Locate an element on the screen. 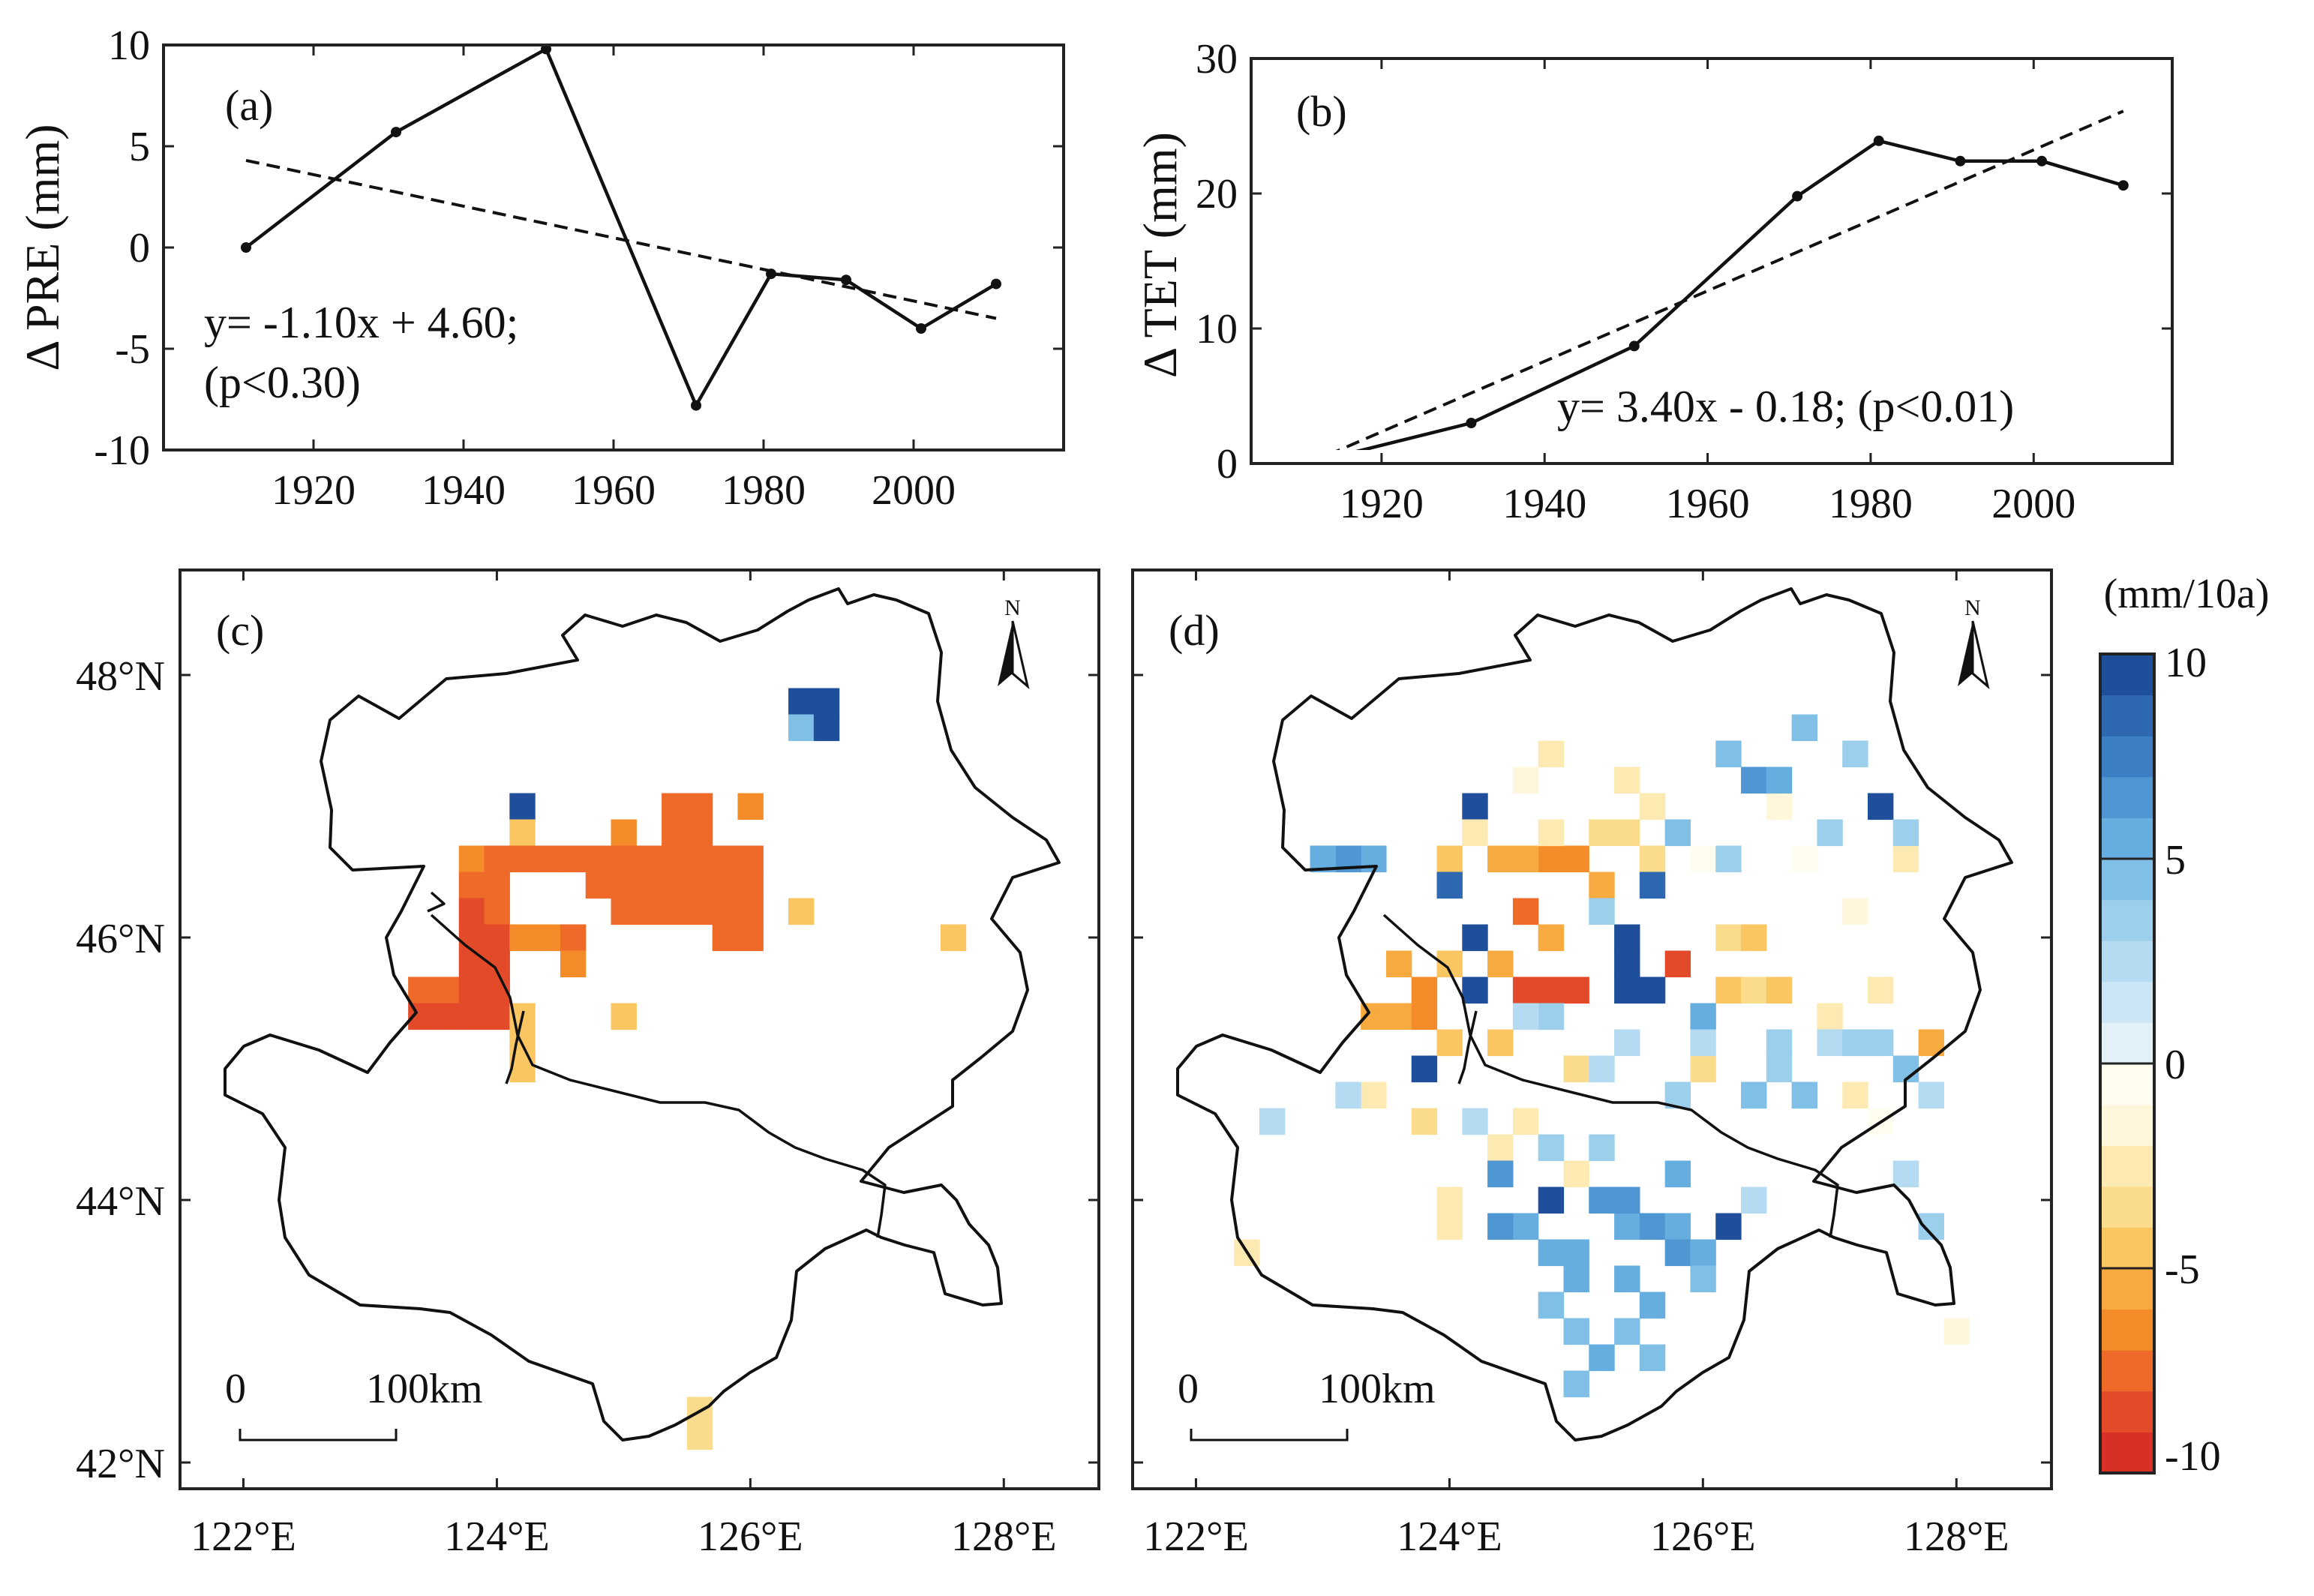 The image size is (2314, 1596). panel-b-equation: y= 3.40x - 0.18; (p<0.01) is located at coordinates (1786, 406).